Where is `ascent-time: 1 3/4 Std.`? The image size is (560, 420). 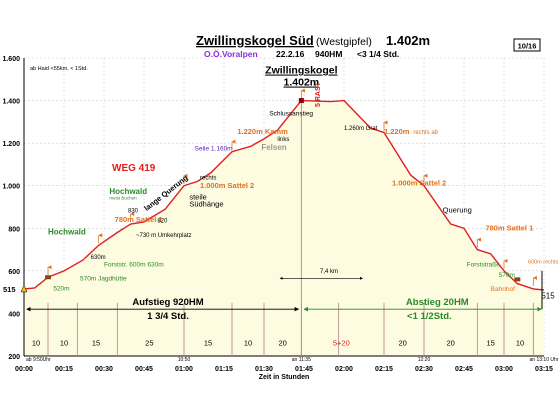 ascent-time: 1 3/4 Std. is located at coordinates (168, 316).